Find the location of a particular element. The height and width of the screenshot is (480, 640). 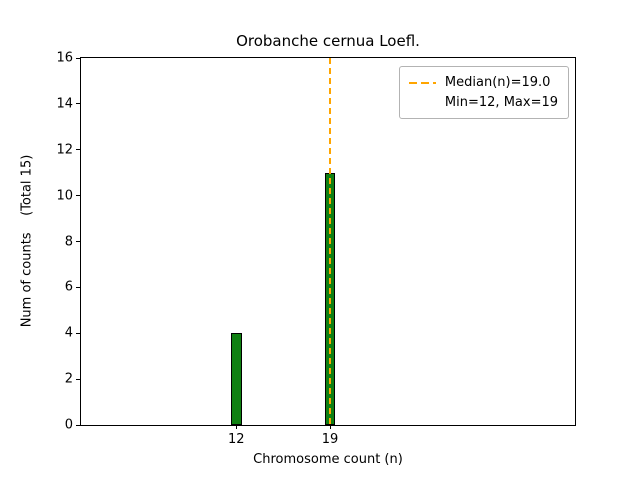

y-axis-label: Num of counts (Total 15) is located at coordinates (27, 241).